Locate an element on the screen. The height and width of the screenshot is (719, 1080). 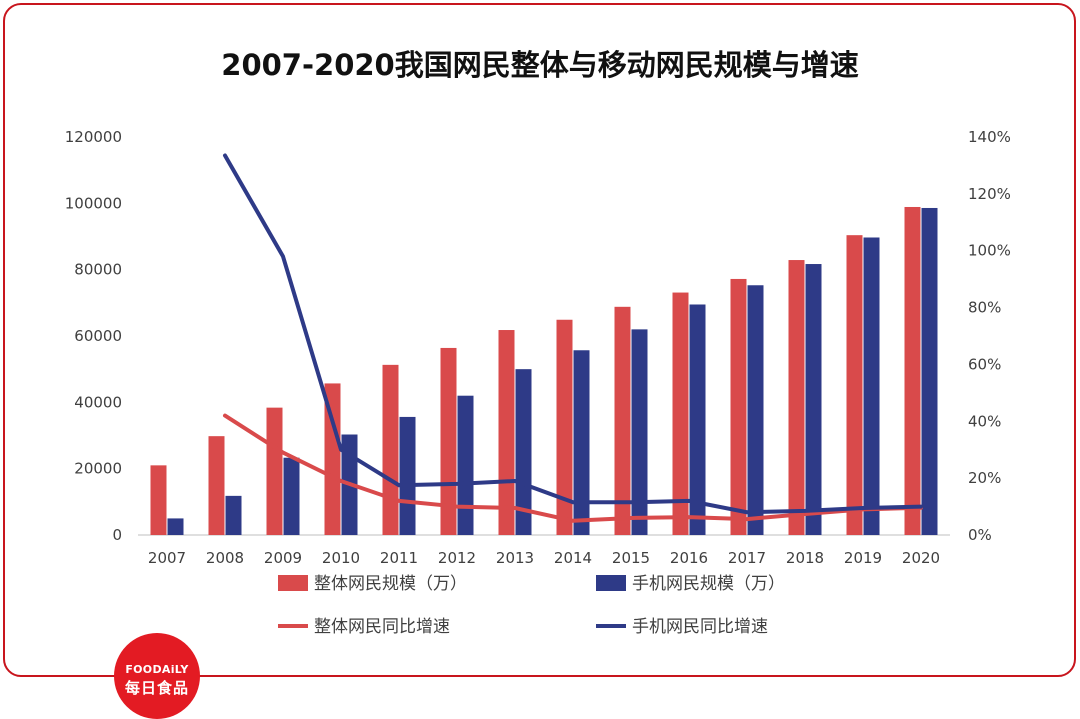
line-total-growth is located at coordinates (573, 468).